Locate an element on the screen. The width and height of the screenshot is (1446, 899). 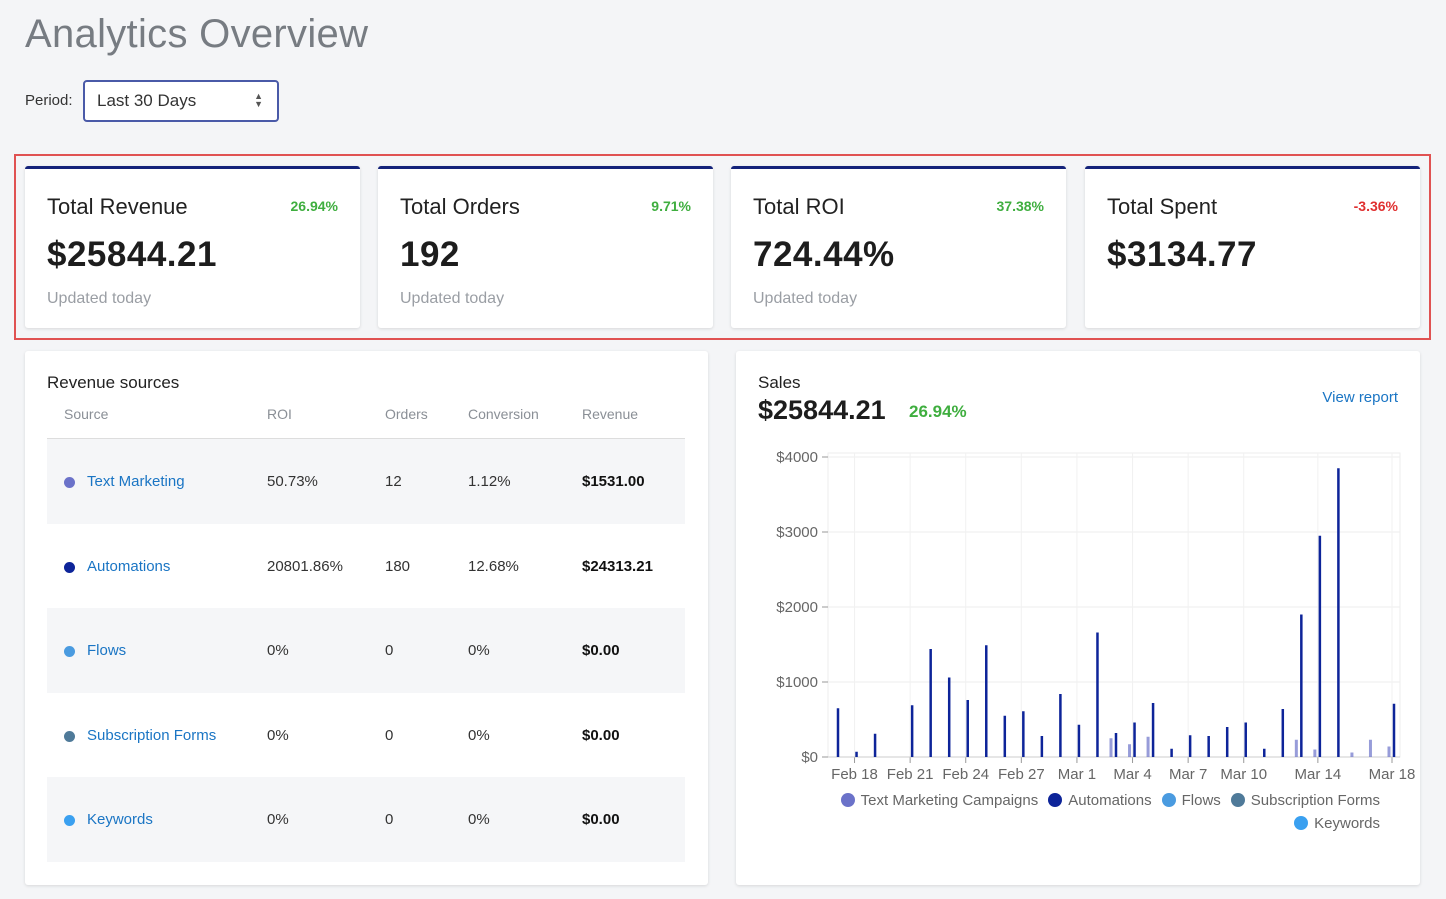
kpi-title: Total Orders is located at coordinates (460, 206).